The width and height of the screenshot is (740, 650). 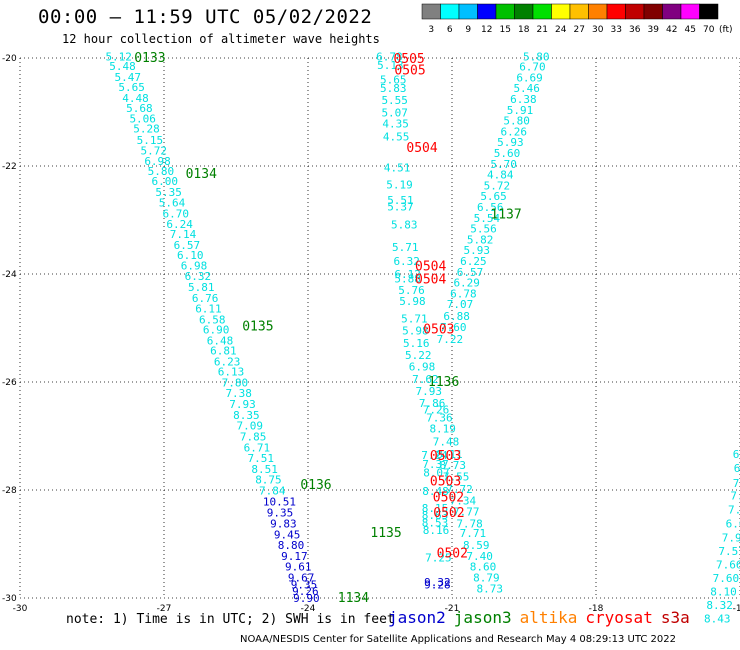 I want to click on wave-height-label: 5.13, so click(x=390, y=65).